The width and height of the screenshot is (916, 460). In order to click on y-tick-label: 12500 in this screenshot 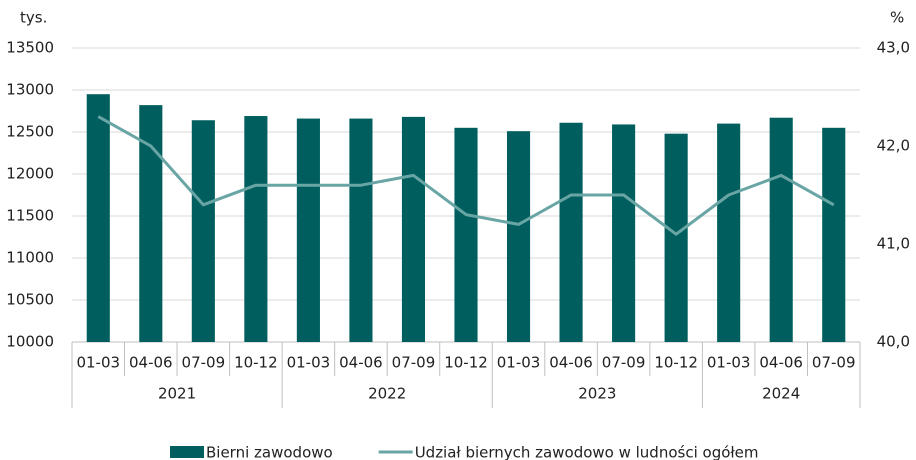, I will do `click(30, 132)`.